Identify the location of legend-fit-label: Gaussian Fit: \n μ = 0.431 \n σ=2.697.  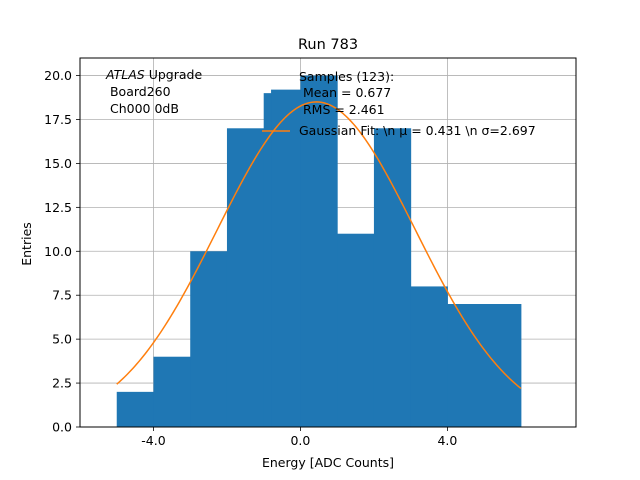
(417, 130).